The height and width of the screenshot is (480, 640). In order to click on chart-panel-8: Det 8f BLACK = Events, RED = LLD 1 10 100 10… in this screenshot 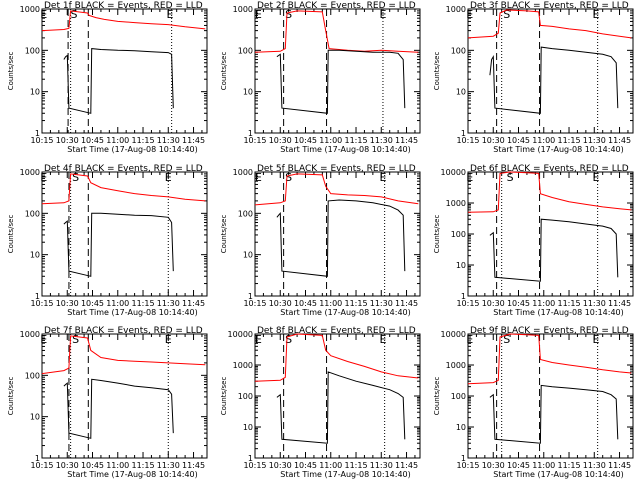, I will do `click(320, 402)`.